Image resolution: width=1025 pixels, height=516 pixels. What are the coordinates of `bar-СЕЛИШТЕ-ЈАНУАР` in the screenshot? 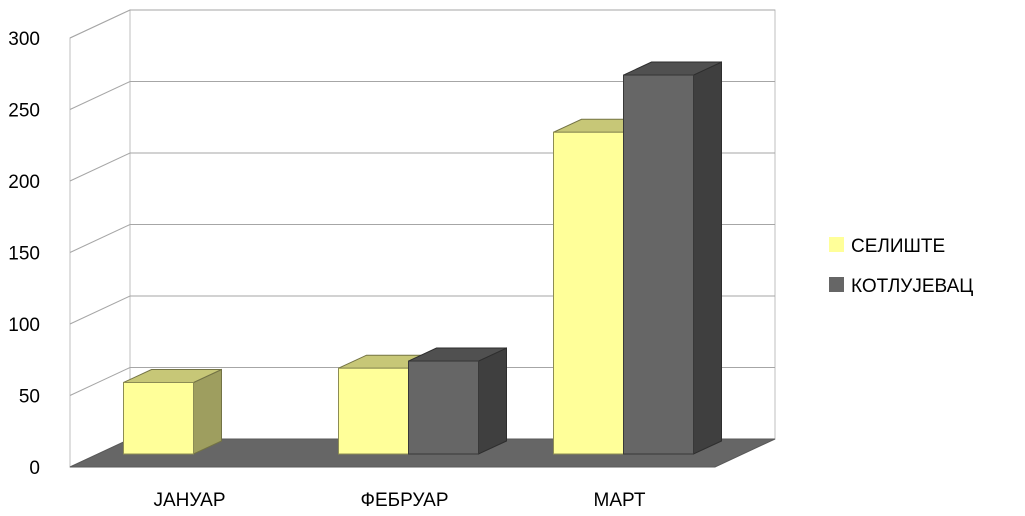 It's located at (172, 411).